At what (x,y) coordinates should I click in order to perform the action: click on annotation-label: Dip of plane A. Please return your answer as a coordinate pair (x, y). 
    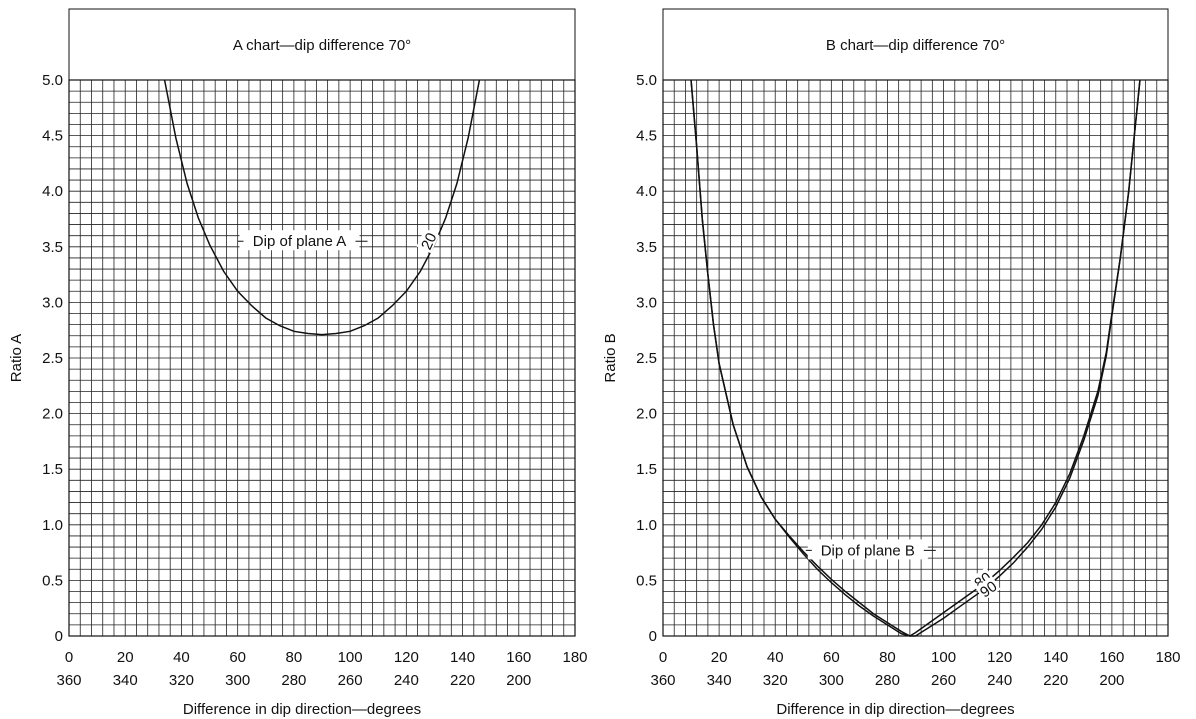
    Looking at the image, I should click on (299, 241).